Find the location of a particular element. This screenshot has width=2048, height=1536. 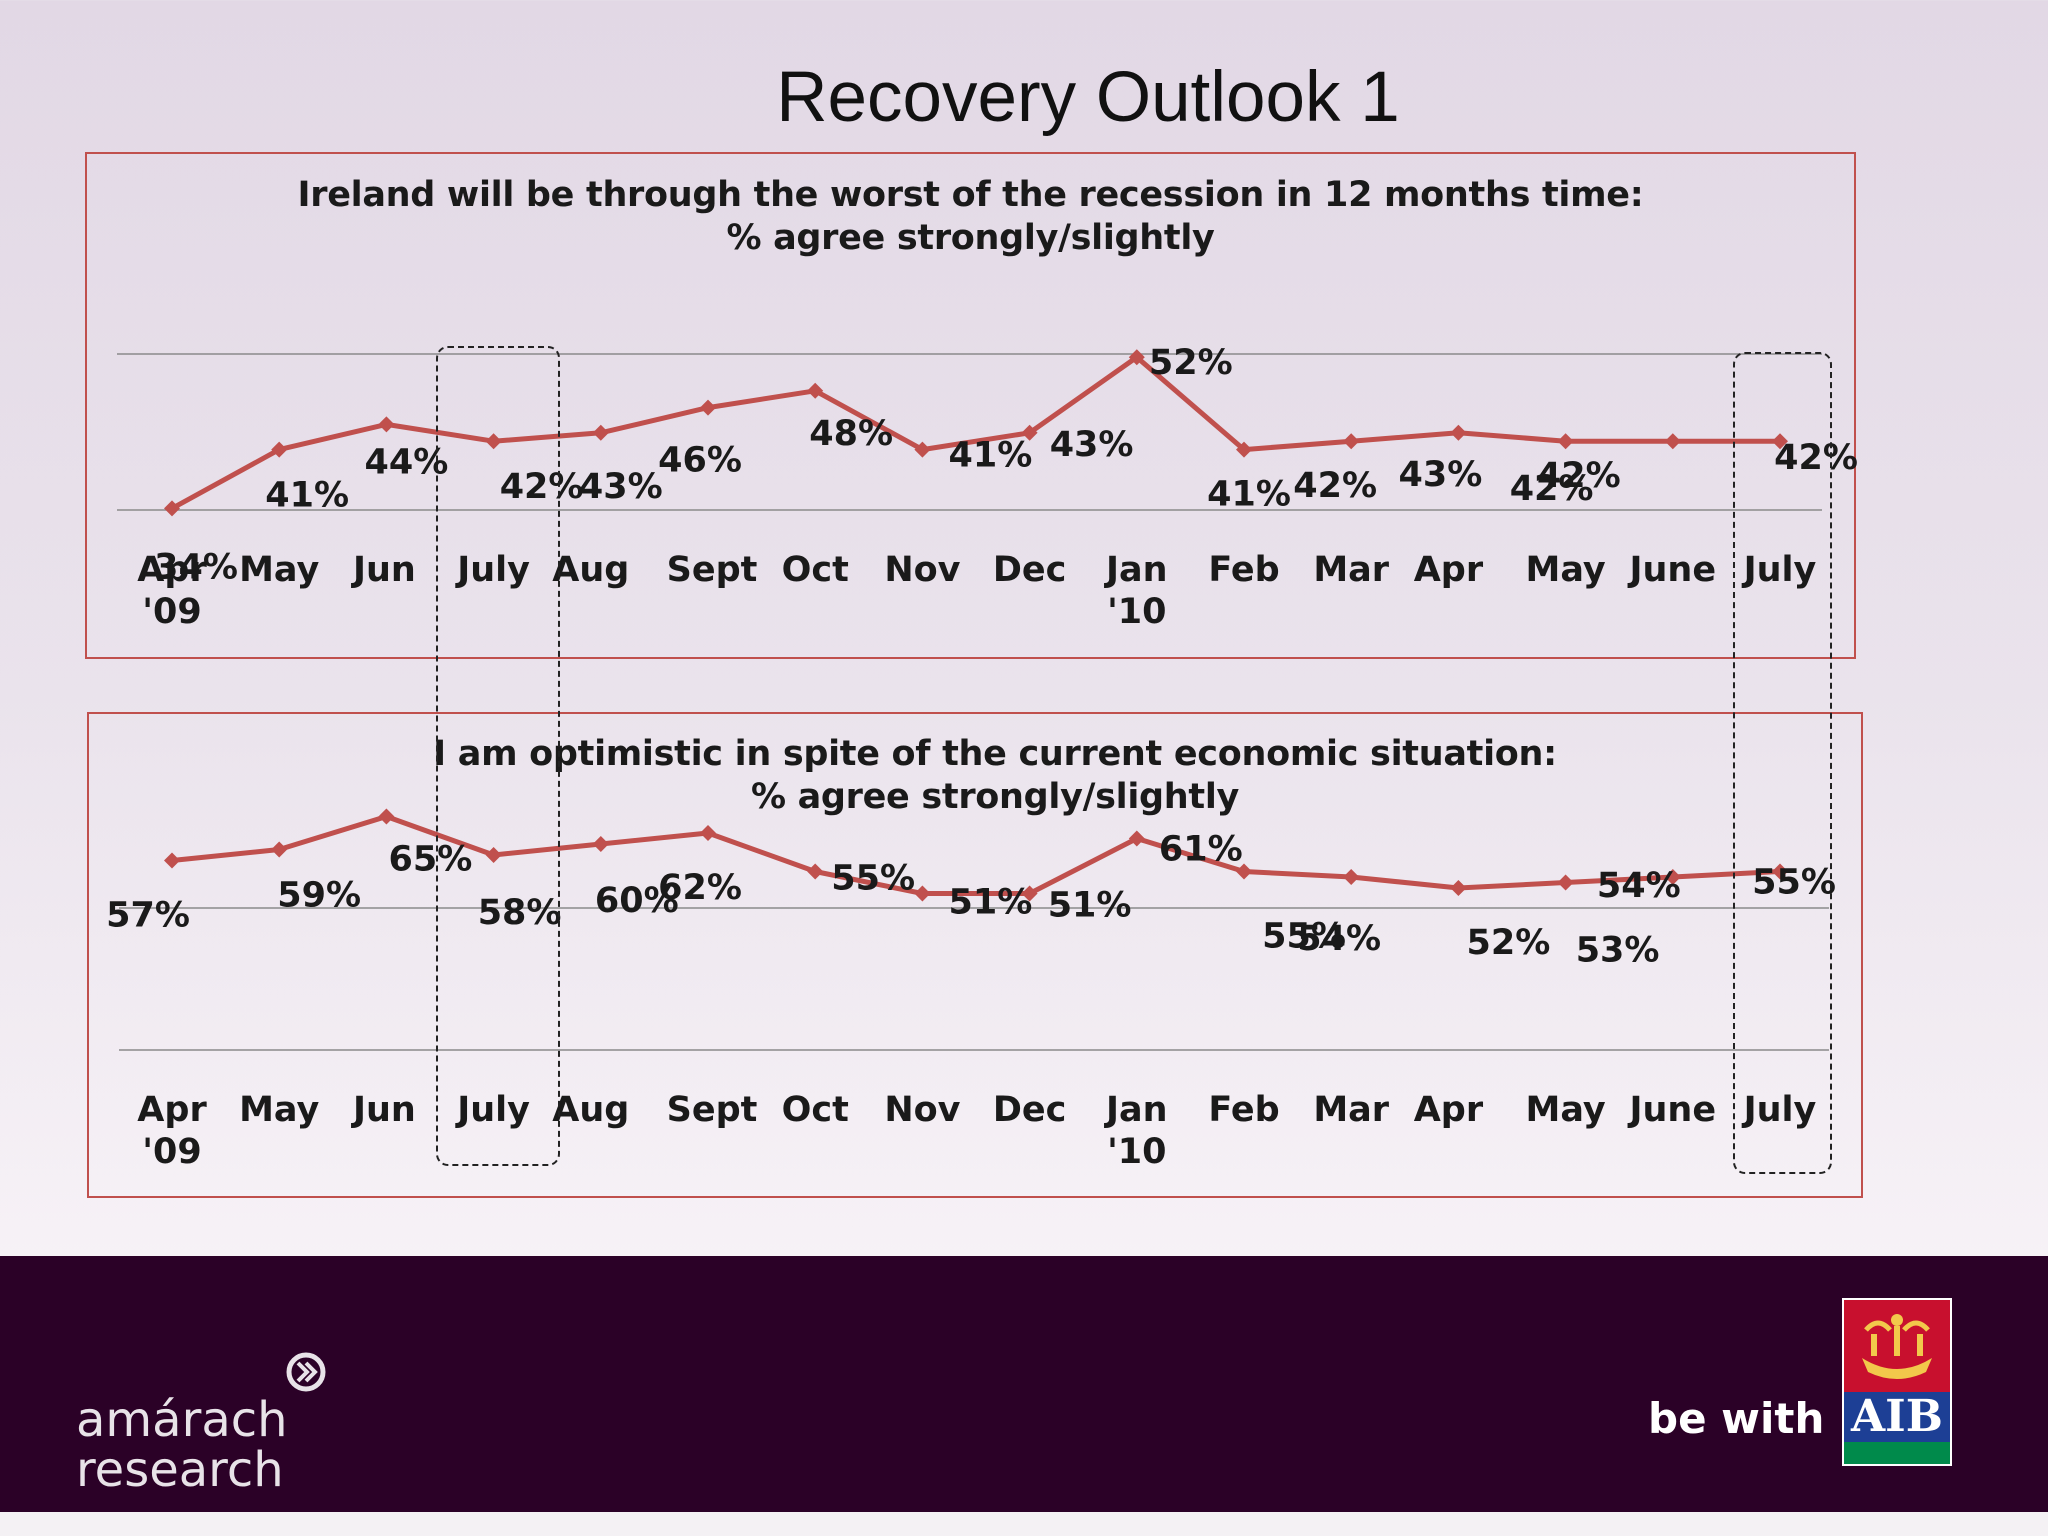

be-with-slogan: be with is located at coordinates (1736, 1418).